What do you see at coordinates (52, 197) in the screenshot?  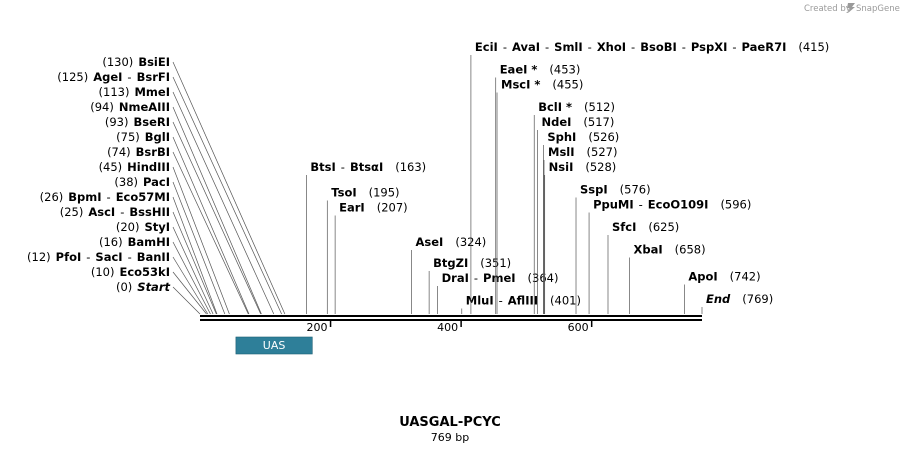 I see `site-position: (26)` at bounding box center [52, 197].